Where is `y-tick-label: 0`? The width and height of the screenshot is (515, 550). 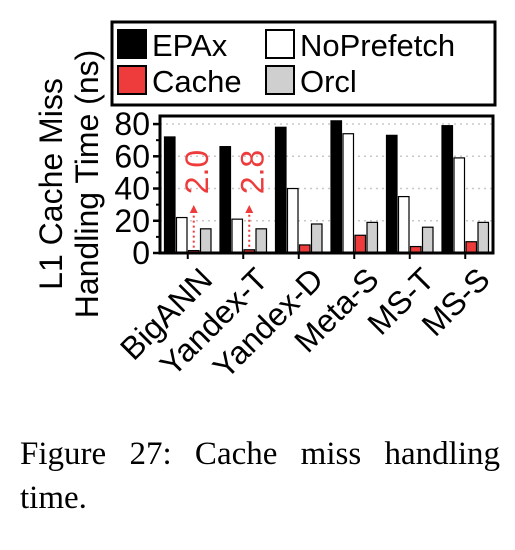 y-tick-label: 0 is located at coordinates (141, 253).